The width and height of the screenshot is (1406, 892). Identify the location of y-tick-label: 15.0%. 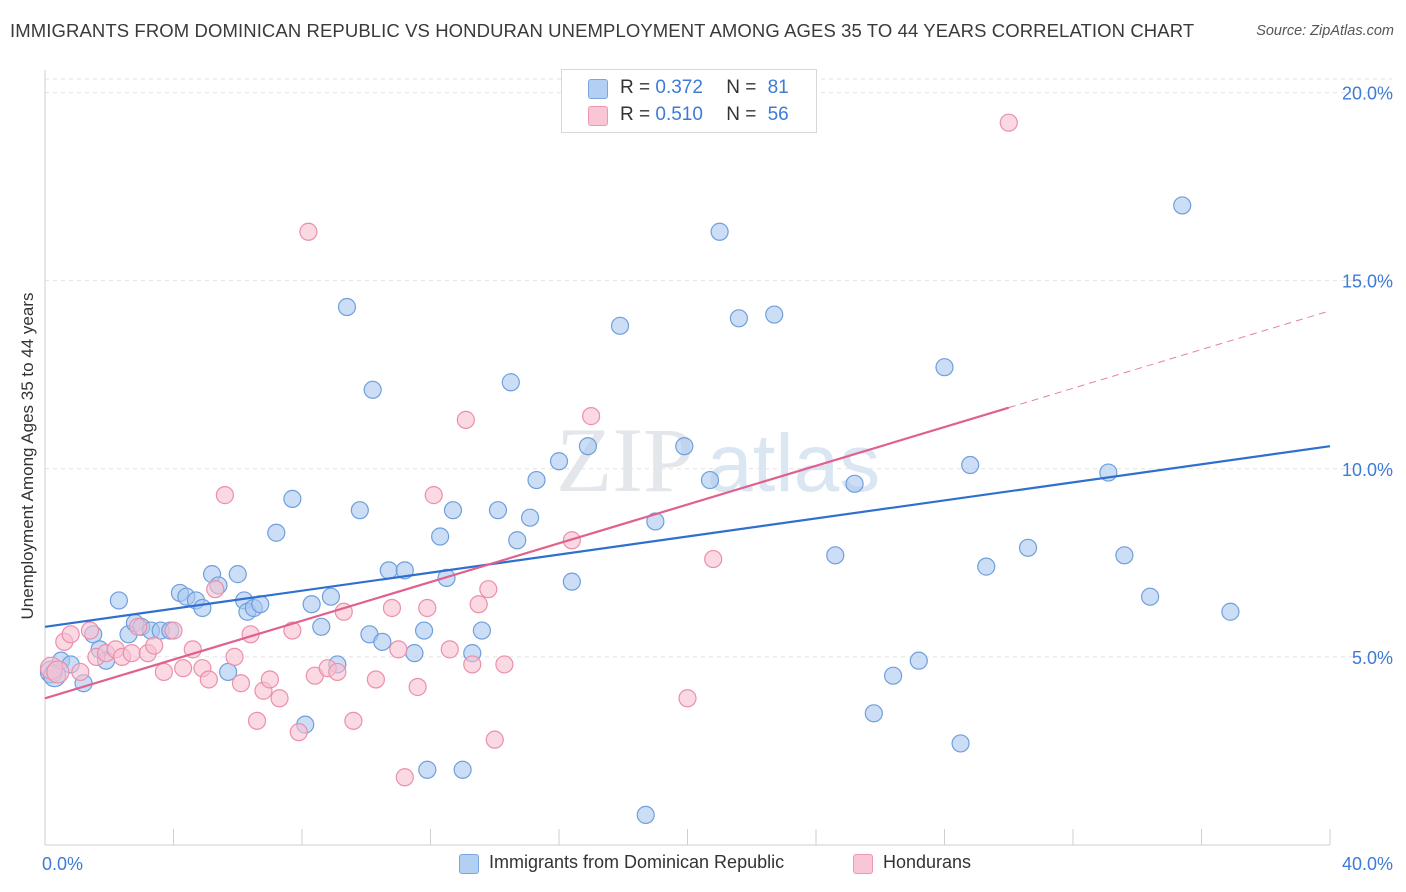
(1367, 282).